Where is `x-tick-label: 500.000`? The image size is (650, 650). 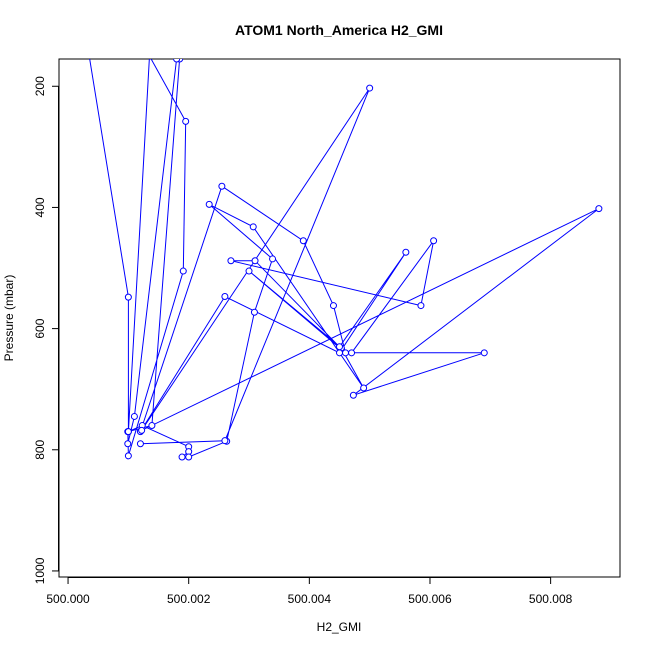
x-tick-label: 500.000 is located at coordinates (68, 599).